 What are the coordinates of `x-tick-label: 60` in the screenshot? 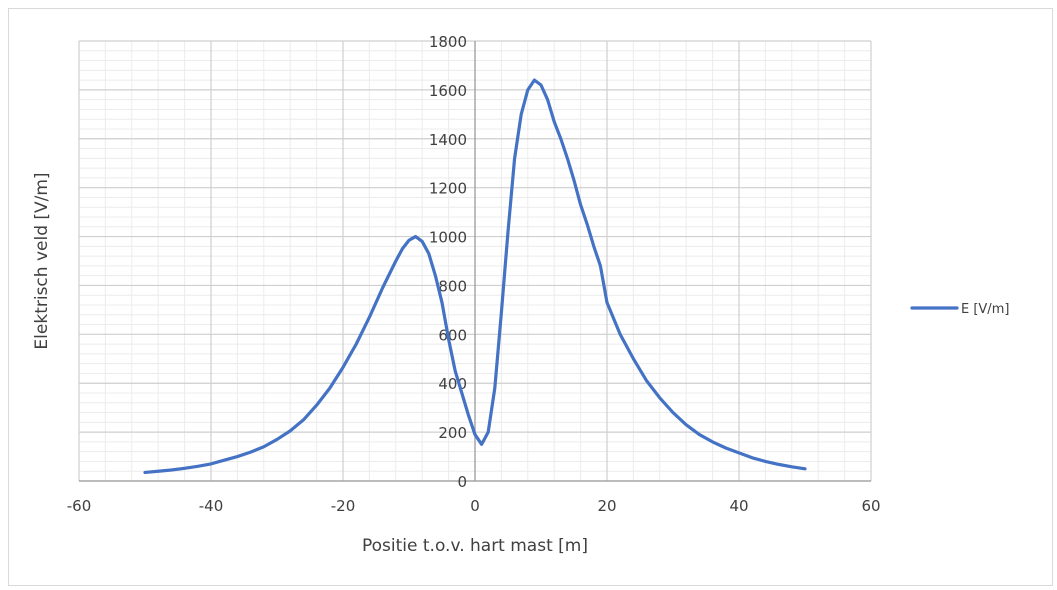 It's located at (870, 506).